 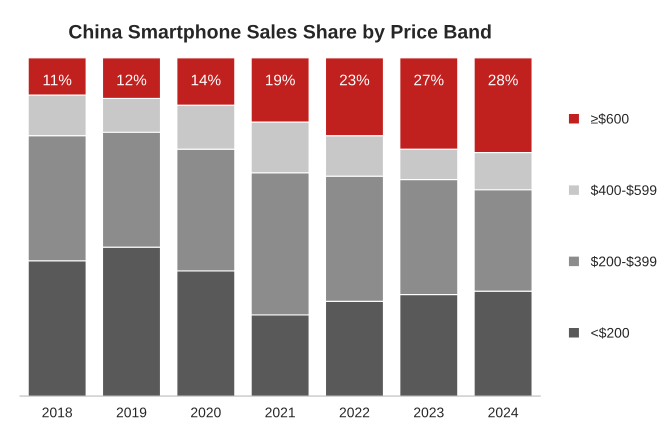 What do you see at coordinates (355, 413) in the screenshot?
I see `x-tick-label: 2022` at bounding box center [355, 413].